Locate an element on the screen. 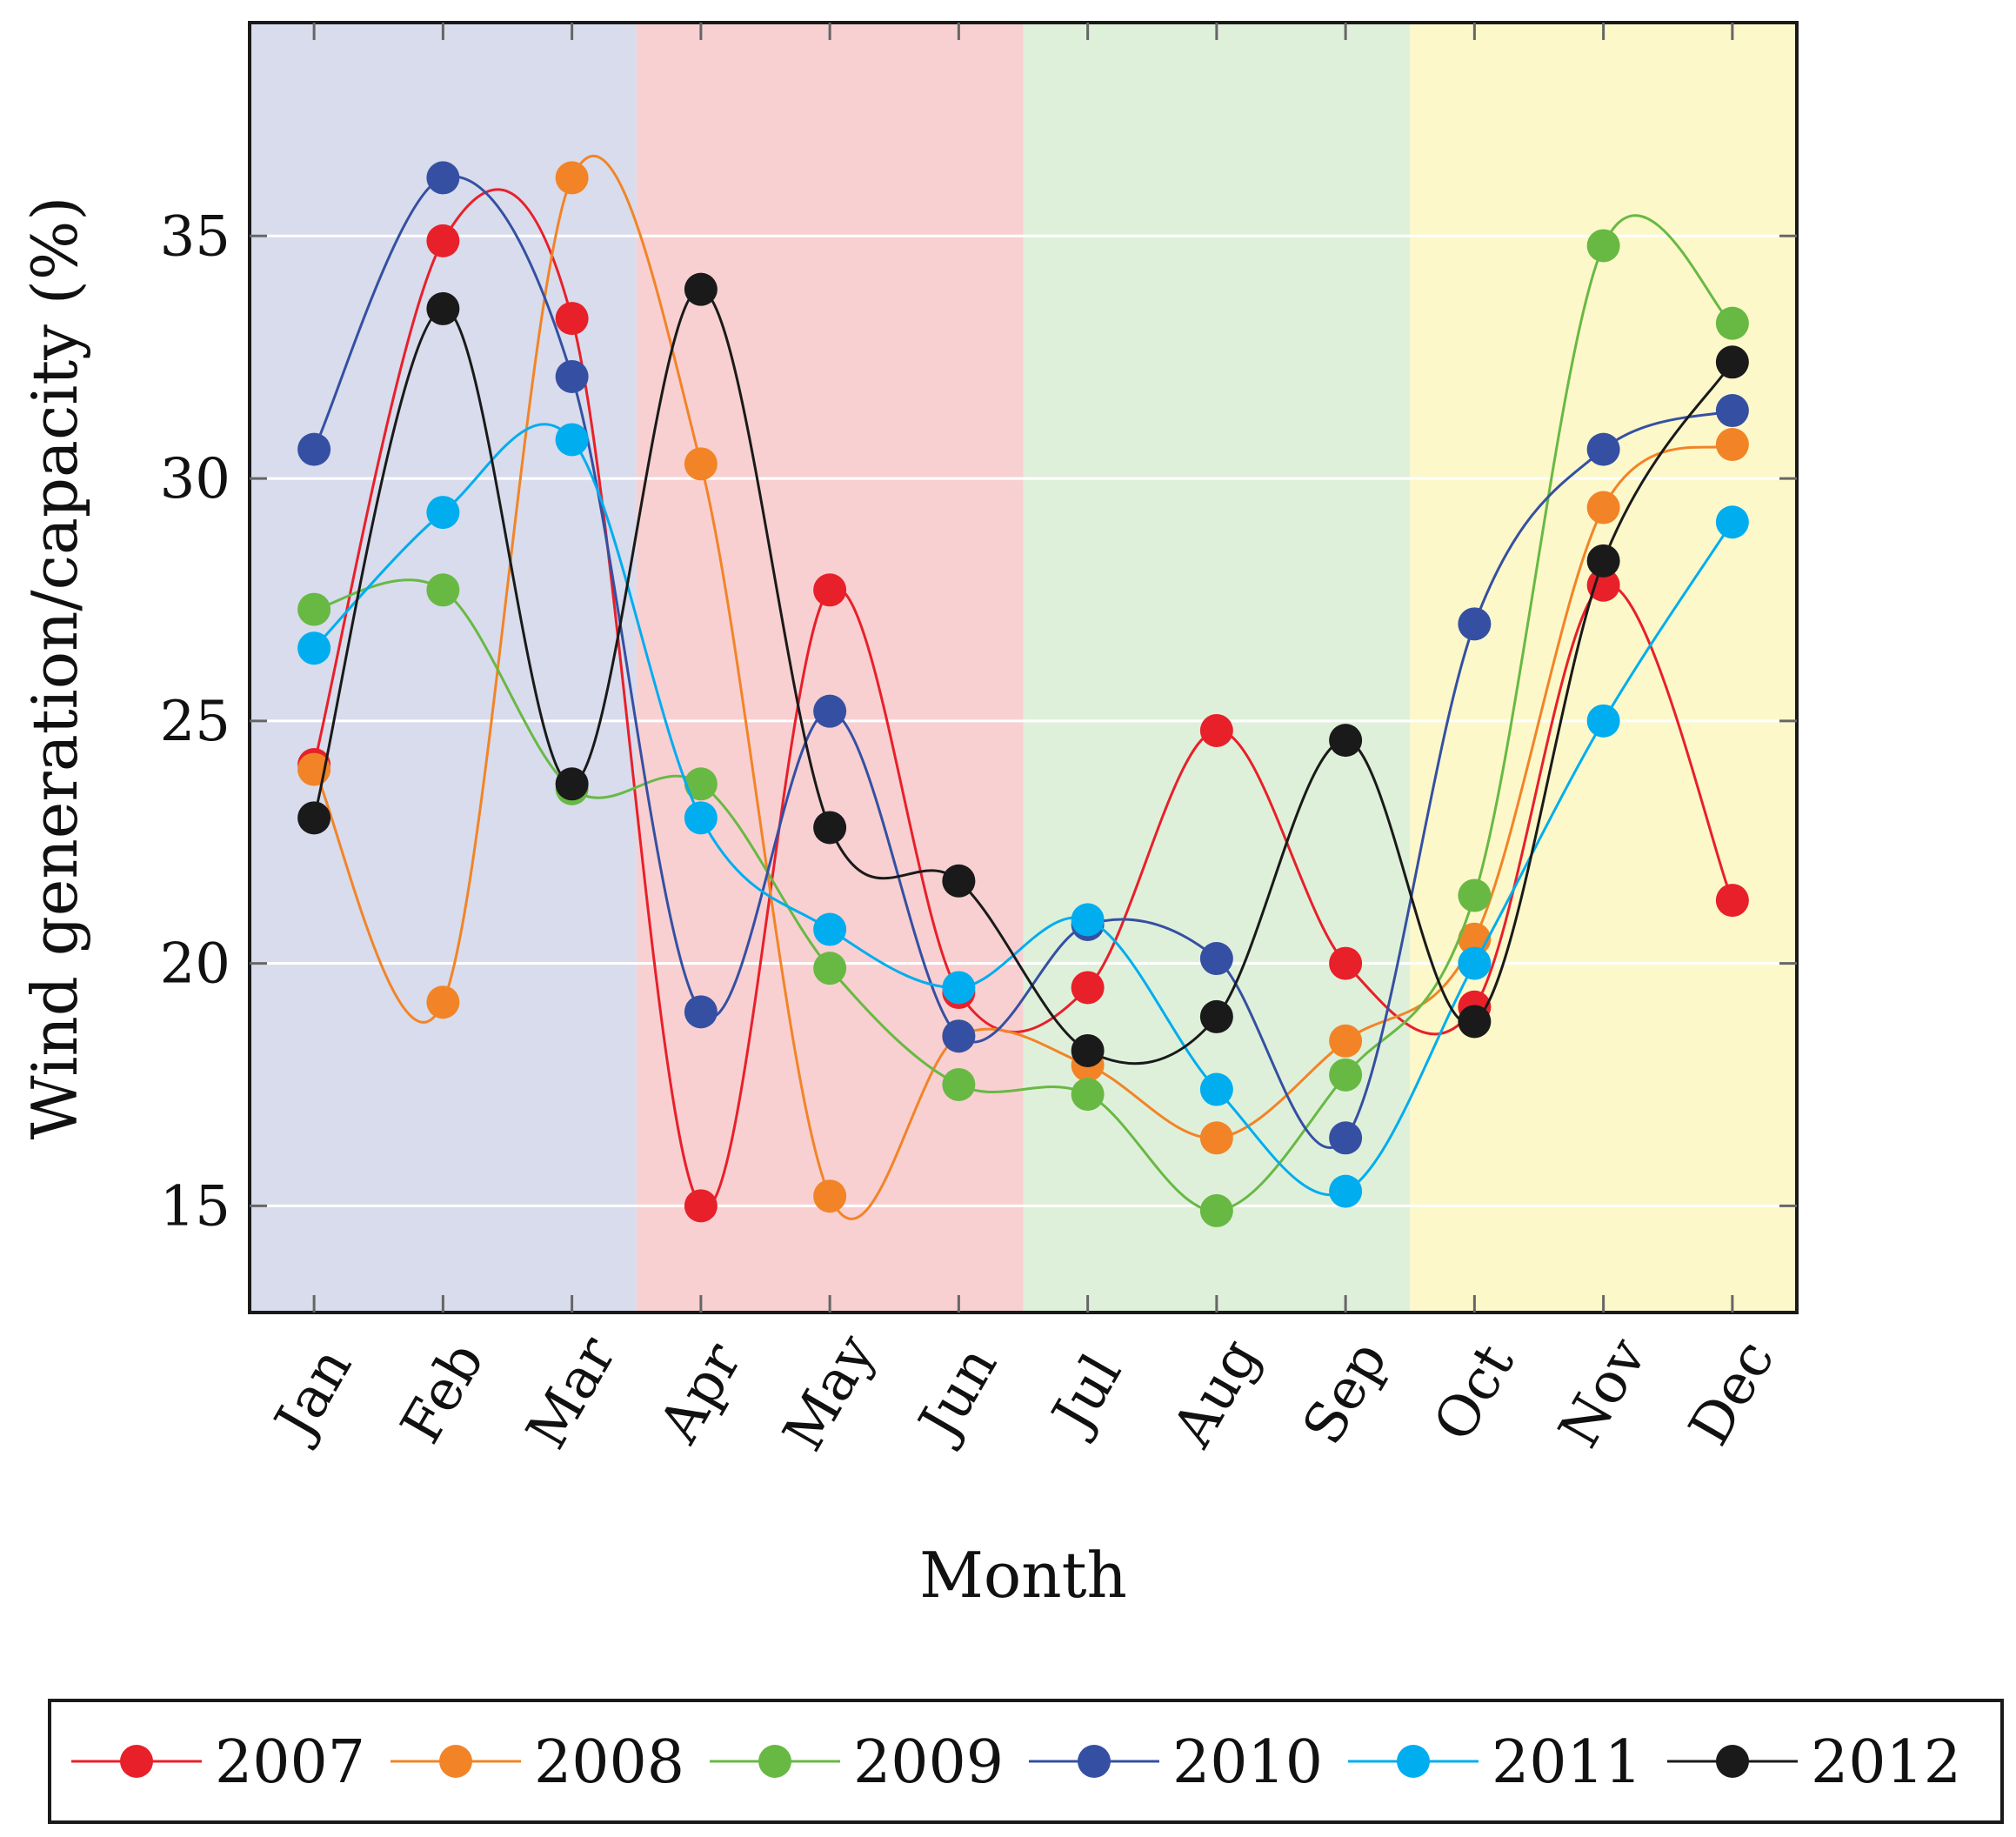 The image size is (2016, 1837). x-tick-label-apr: Apr is located at coordinates (701, 1393).